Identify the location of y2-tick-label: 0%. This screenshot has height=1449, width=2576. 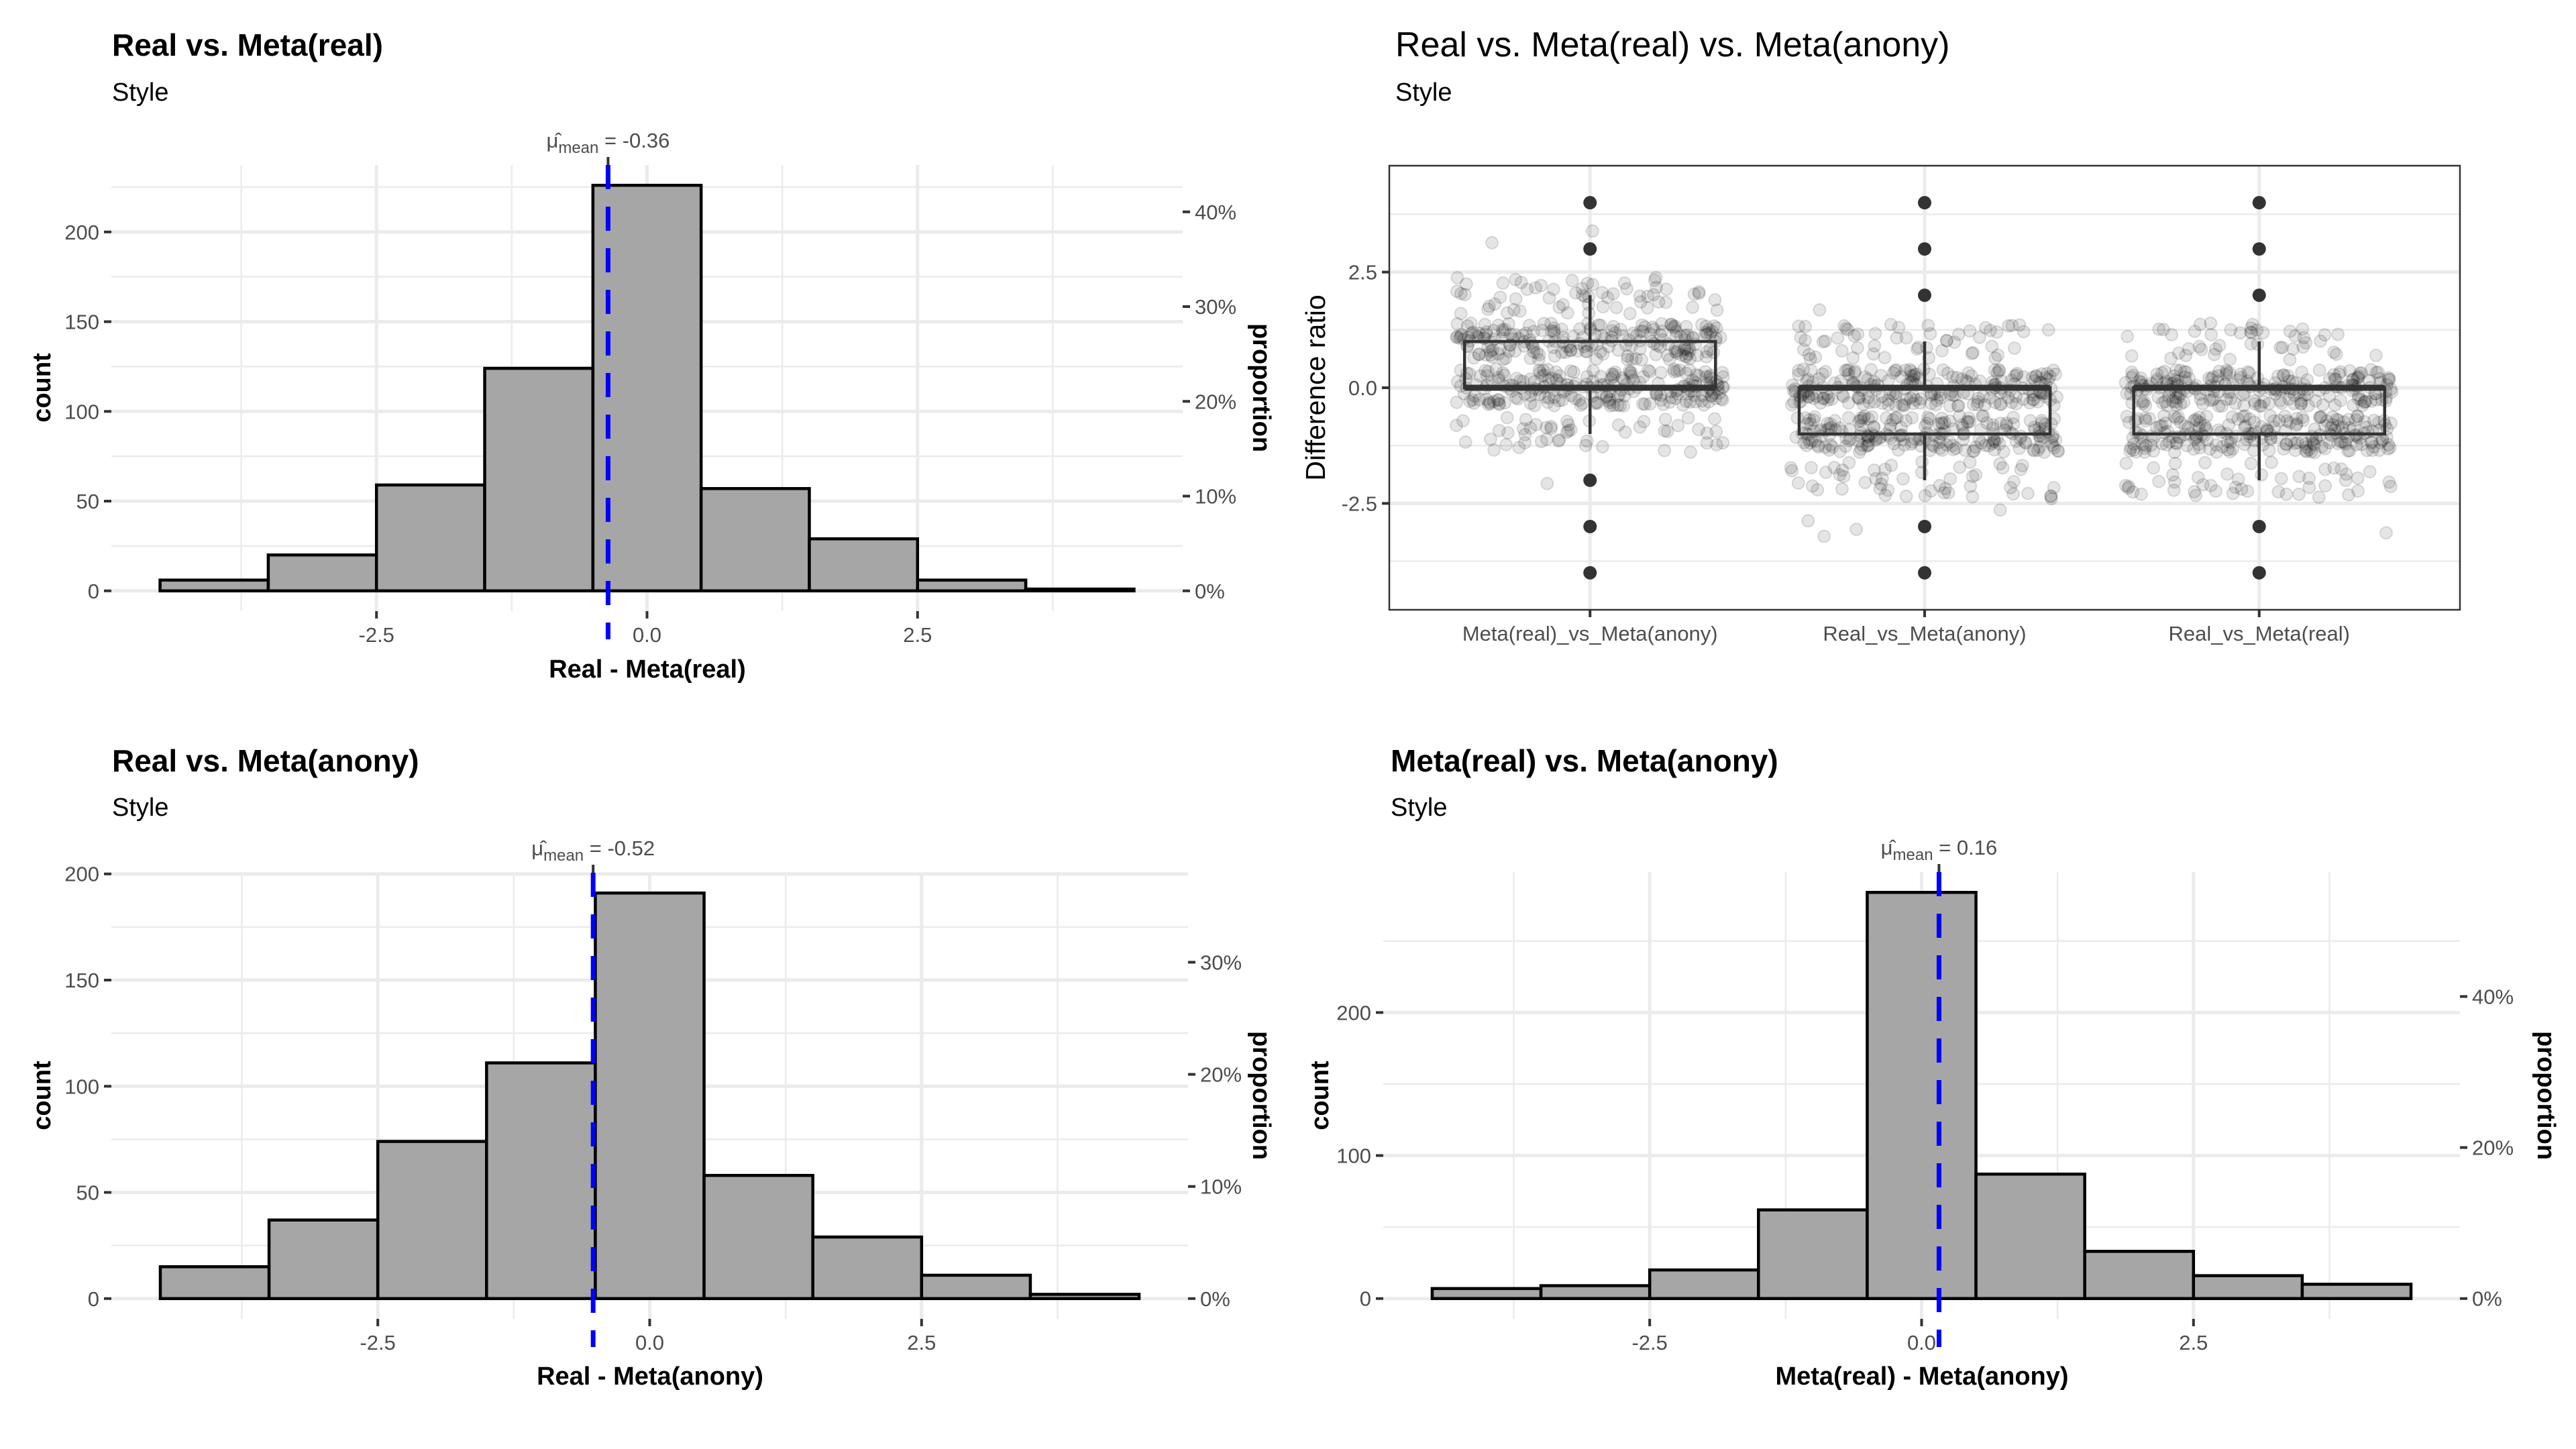
(2487, 1299).